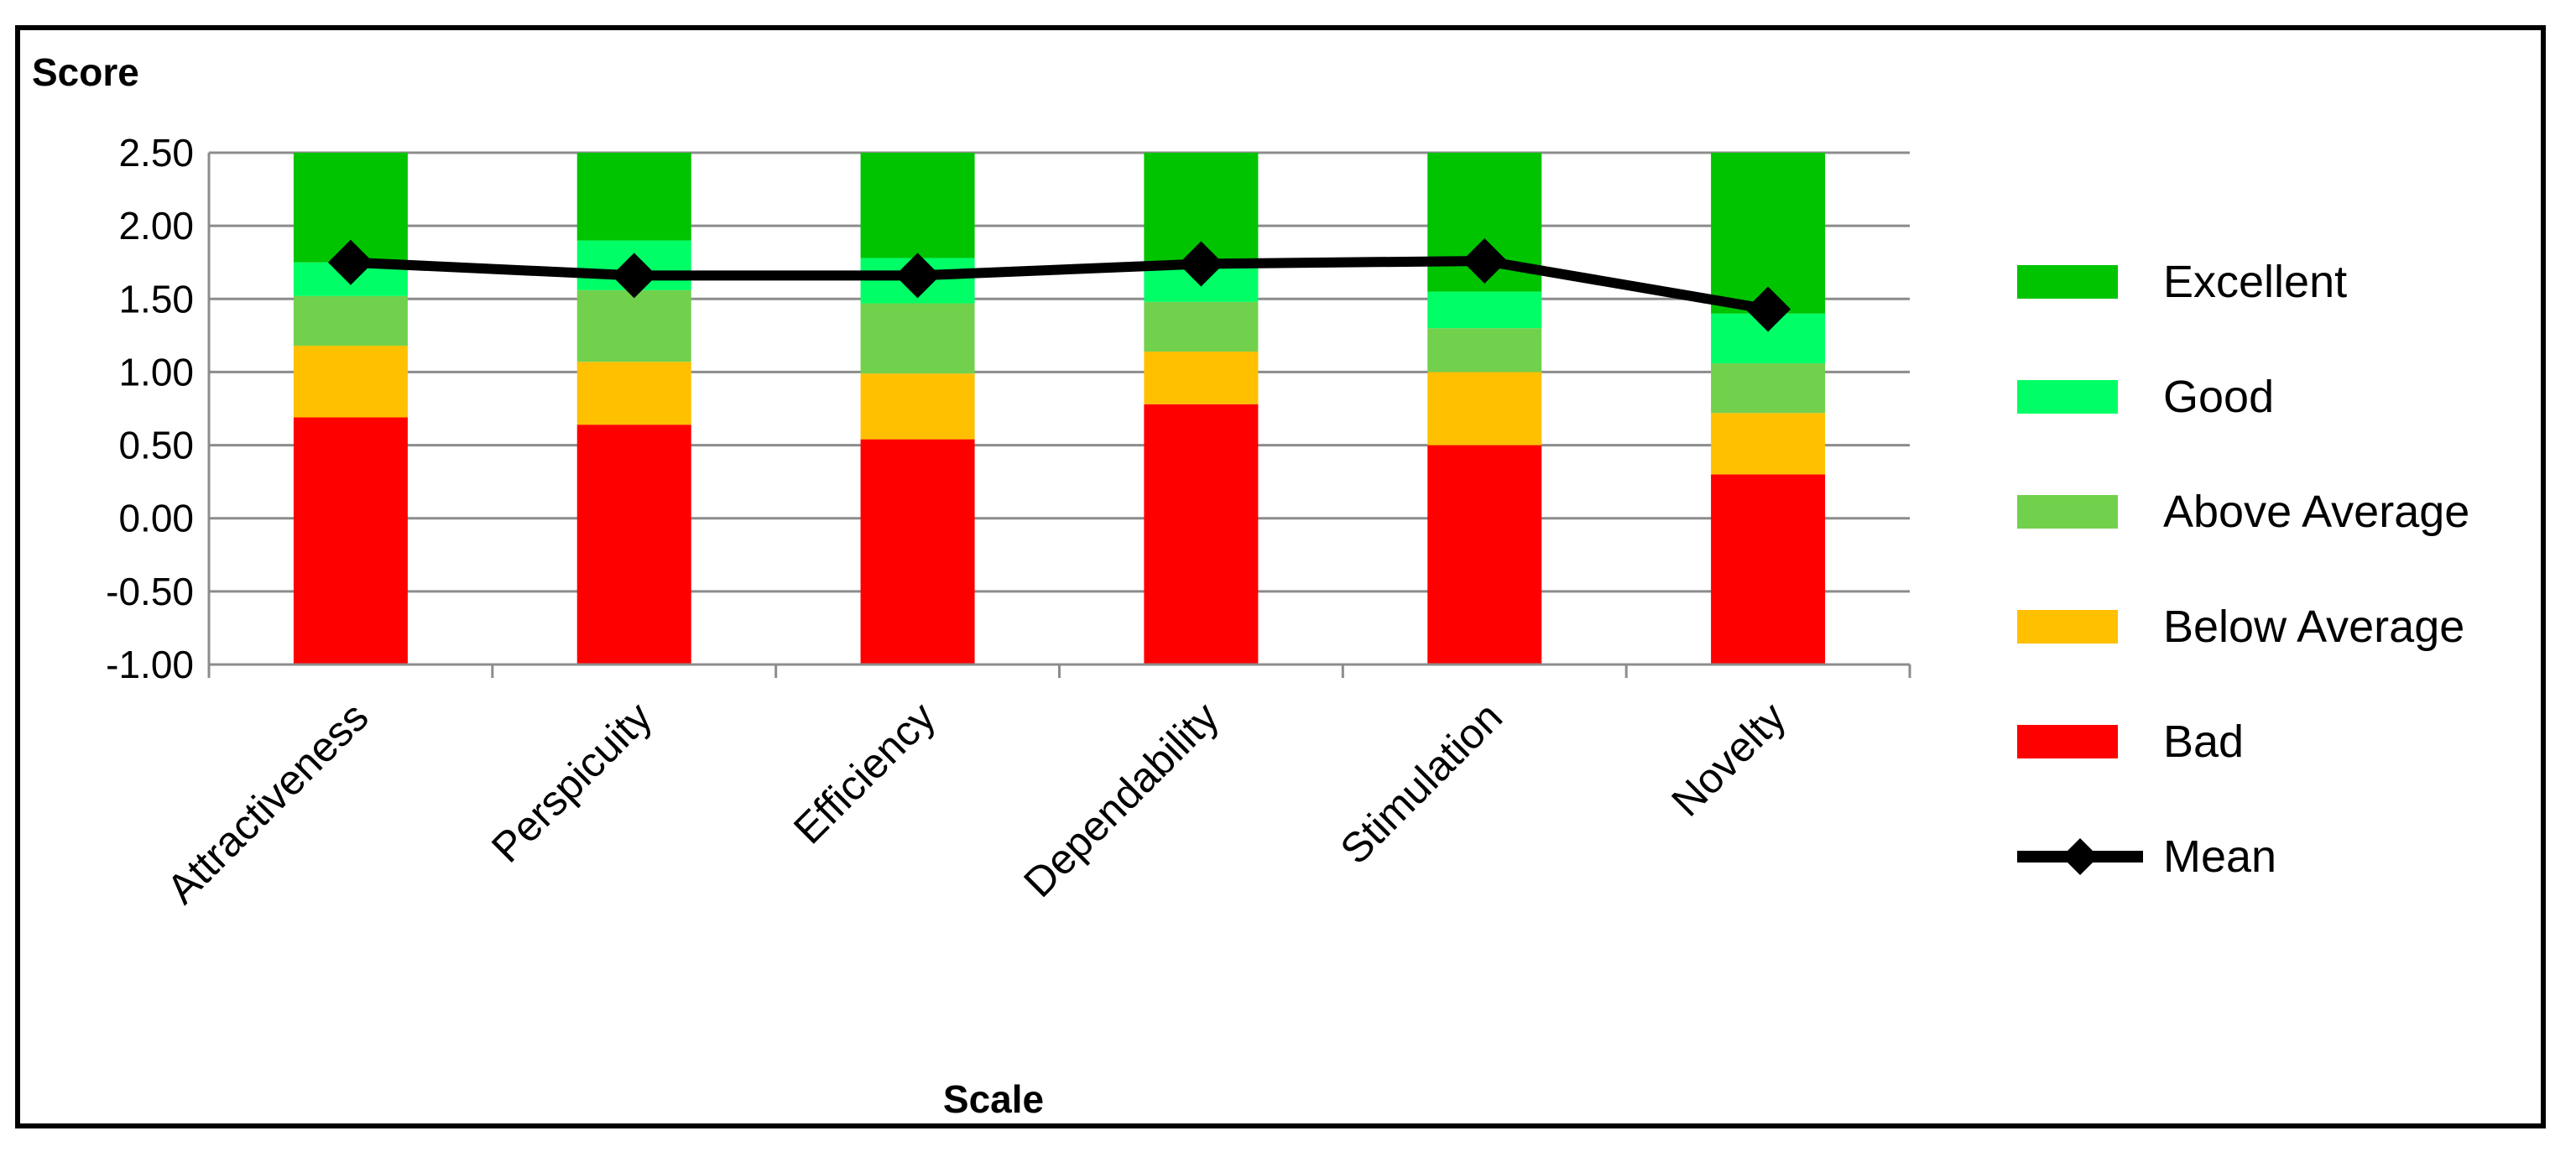  I want to click on legend-swatch-below-average, so click(2067, 627).